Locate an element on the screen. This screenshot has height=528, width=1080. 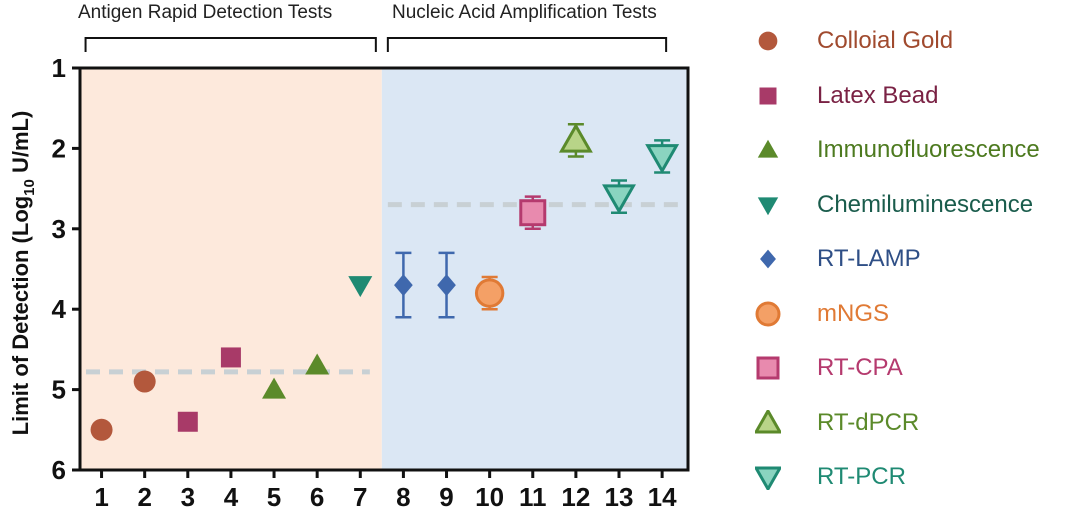
y-tick-label: 5 is located at coordinates (59, 390).